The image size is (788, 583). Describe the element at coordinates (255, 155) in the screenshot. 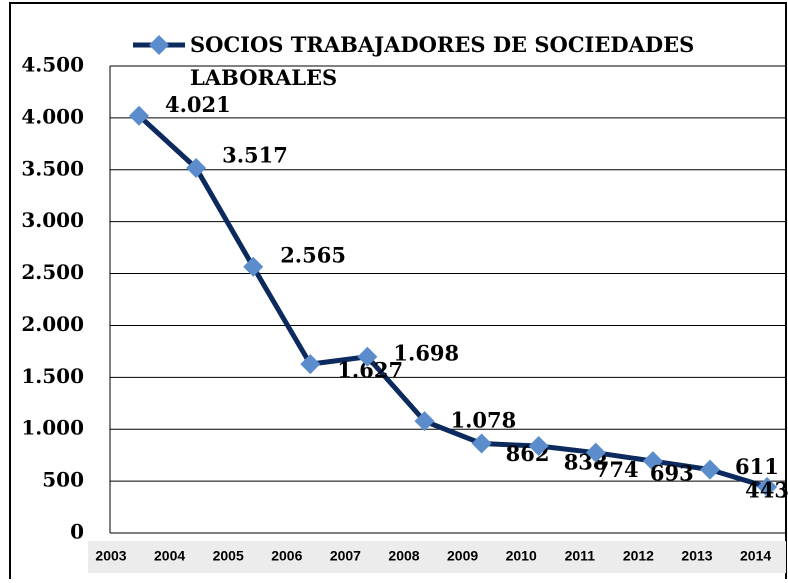

I see `data-label: 3.517` at that location.